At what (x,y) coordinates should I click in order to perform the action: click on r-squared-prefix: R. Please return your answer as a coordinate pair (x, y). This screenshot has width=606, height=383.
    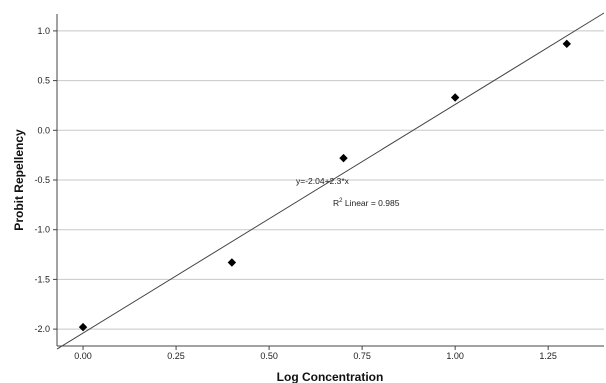
    Looking at the image, I should click on (336, 203).